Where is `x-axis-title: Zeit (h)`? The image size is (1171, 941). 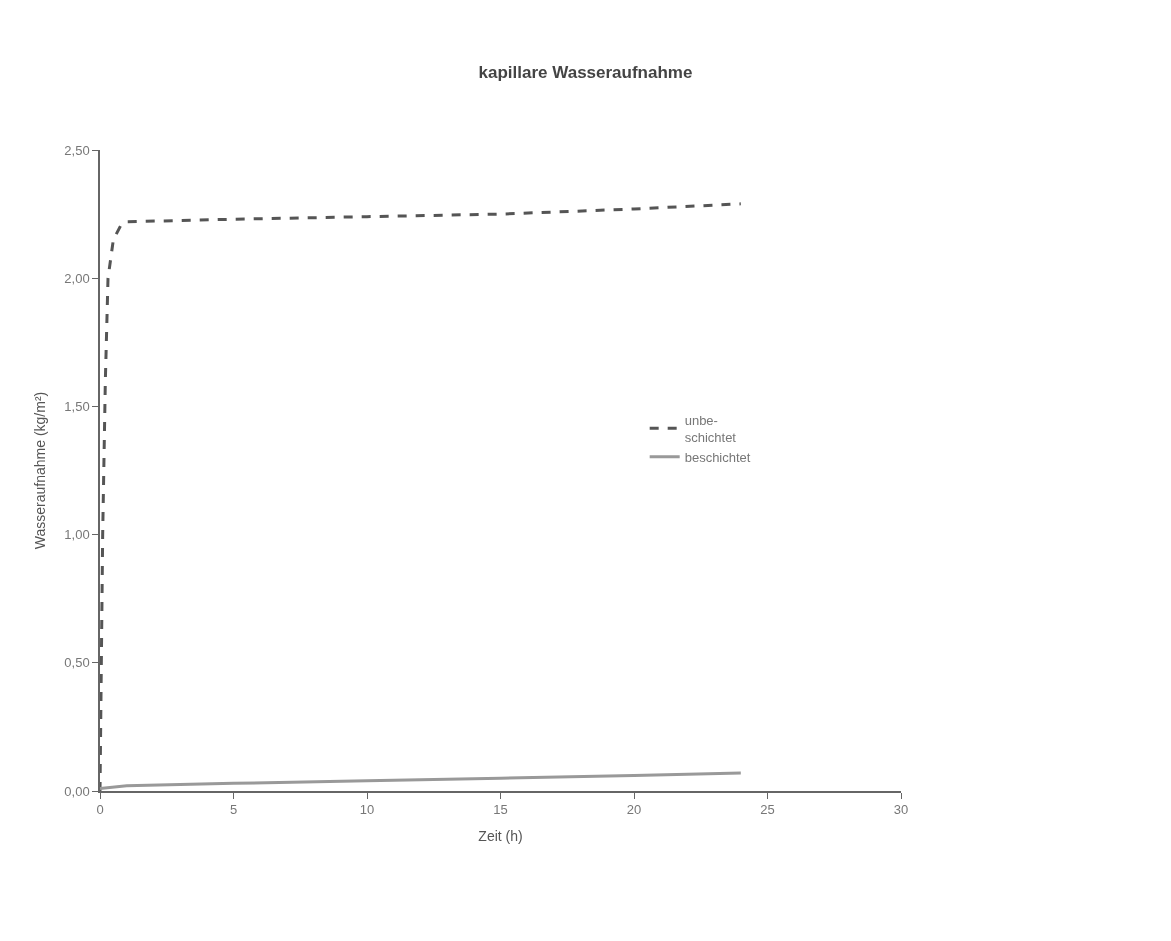
x-axis-title: Zeit (h) is located at coordinates (500, 836).